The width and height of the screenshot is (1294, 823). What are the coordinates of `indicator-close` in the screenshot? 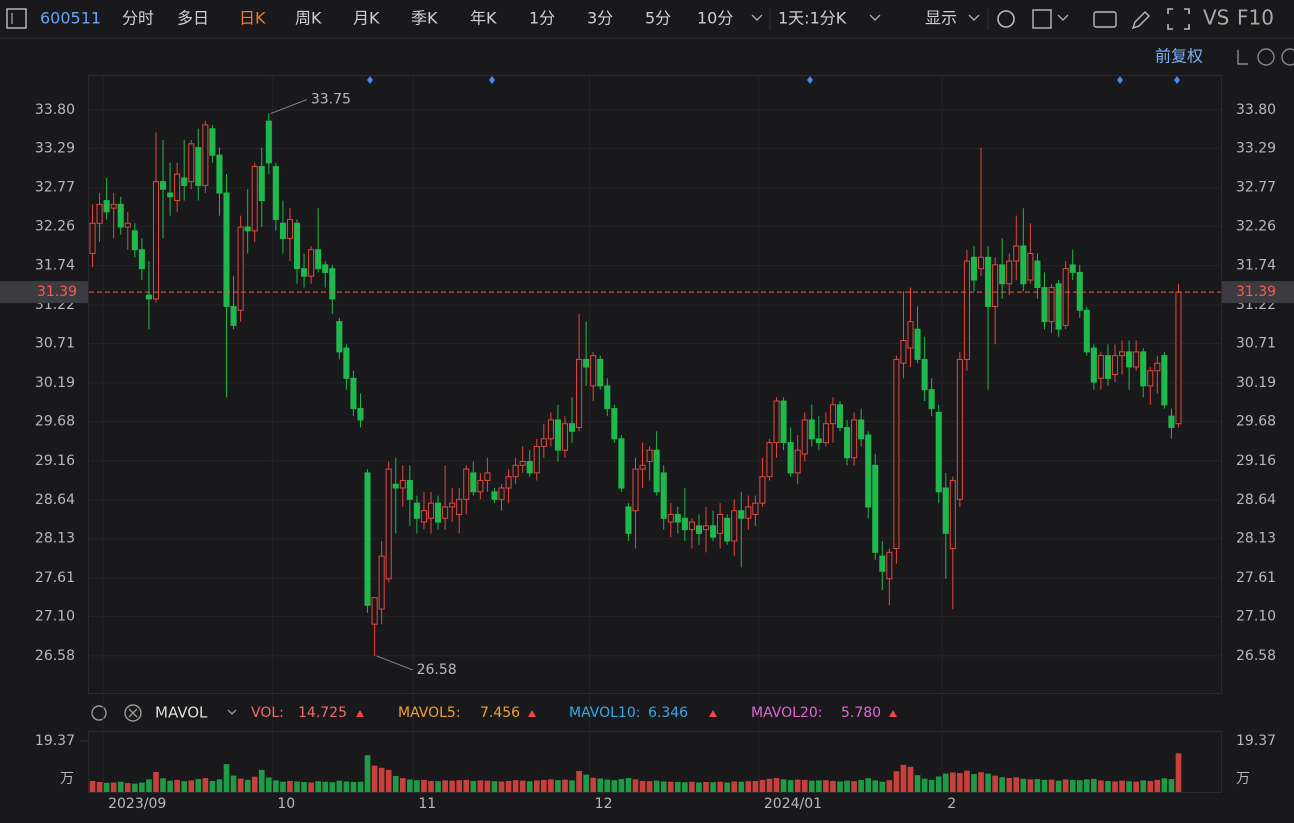 It's located at (133, 713).